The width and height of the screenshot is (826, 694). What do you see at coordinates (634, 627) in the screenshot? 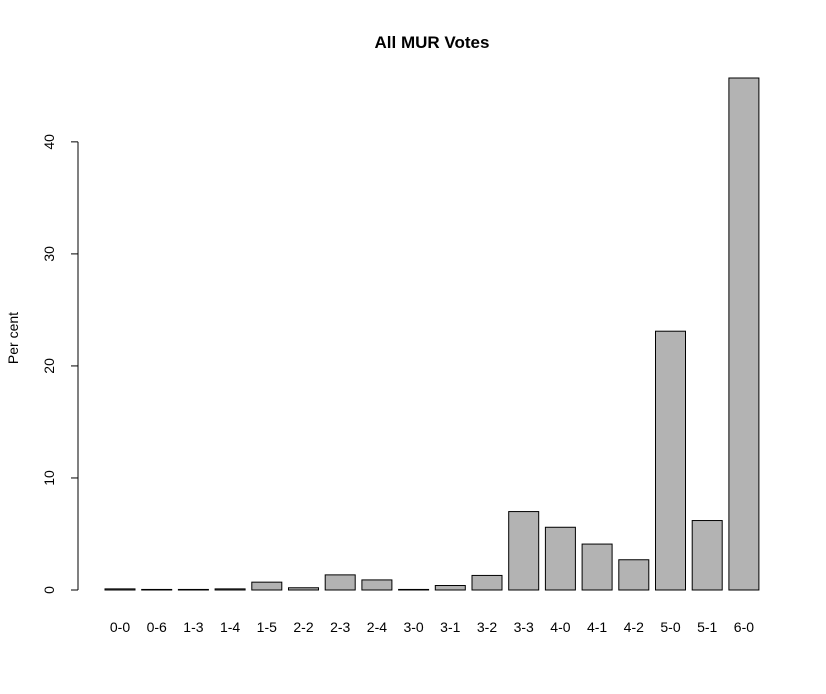
I see `x-tick-label: 4-2` at bounding box center [634, 627].